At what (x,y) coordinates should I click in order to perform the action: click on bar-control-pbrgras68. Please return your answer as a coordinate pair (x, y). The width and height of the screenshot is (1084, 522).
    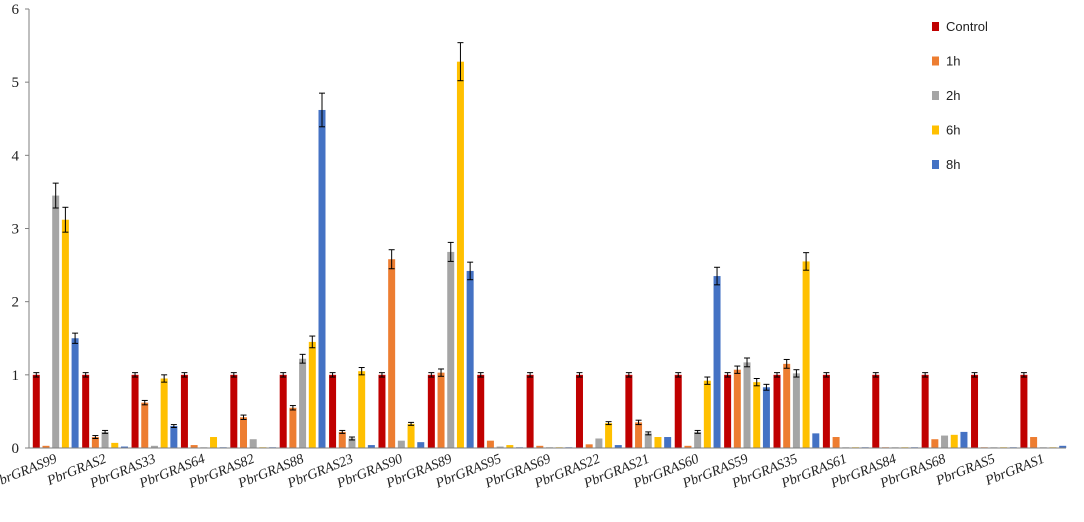
    Looking at the image, I should click on (925, 411).